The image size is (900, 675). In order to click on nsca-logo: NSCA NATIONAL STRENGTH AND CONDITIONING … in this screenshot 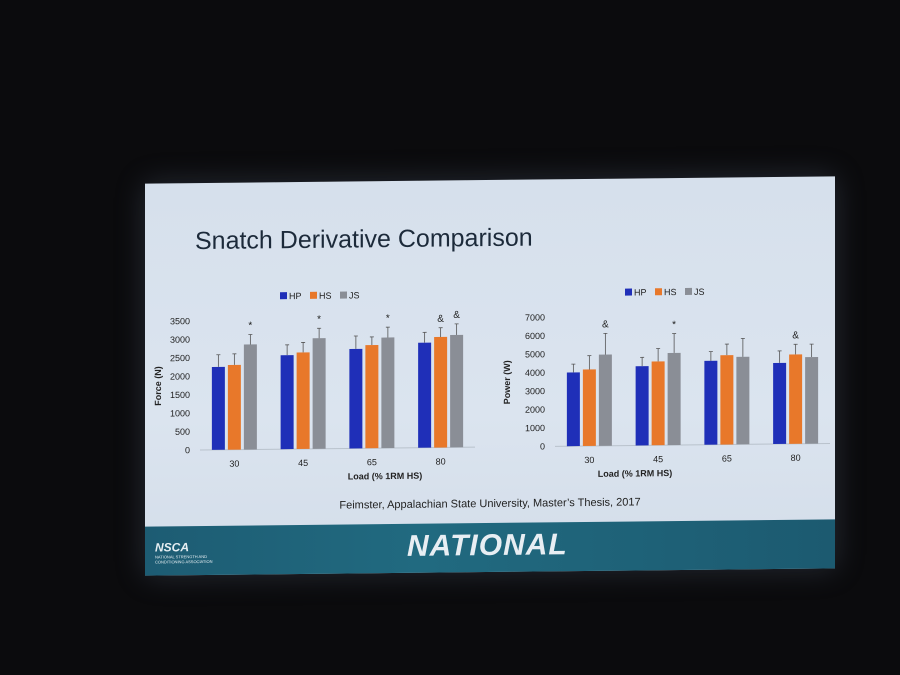, I will do `click(195, 552)`.